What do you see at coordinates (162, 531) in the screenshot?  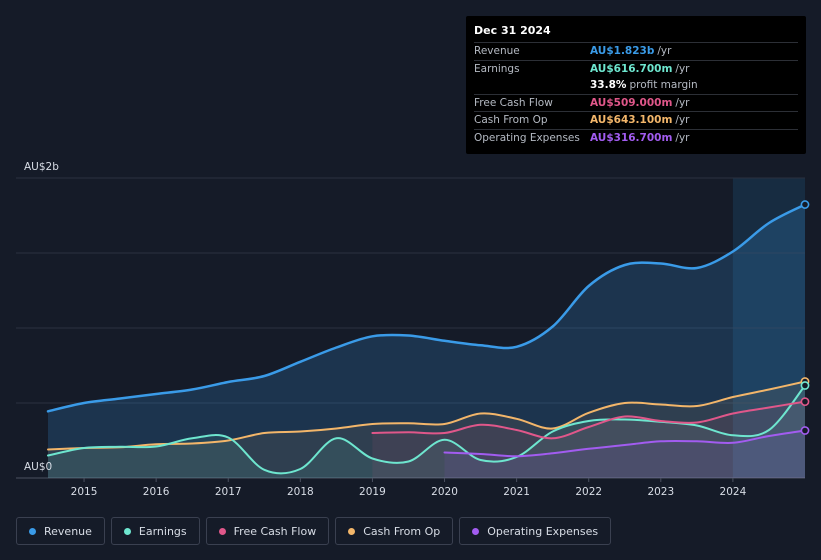 I see `legend-label: Earnings` at bounding box center [162, 531].